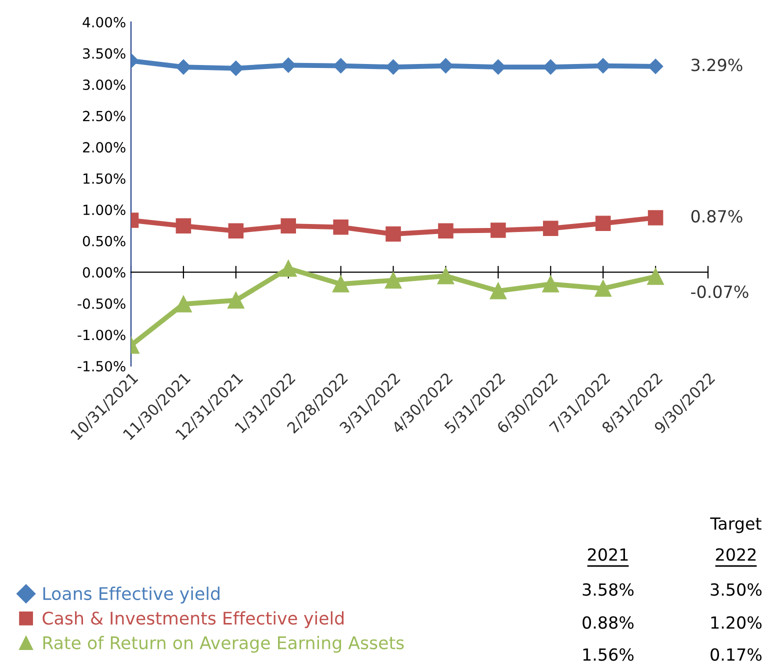  I want to click on annotation: -0.07%, so click(719, 291).